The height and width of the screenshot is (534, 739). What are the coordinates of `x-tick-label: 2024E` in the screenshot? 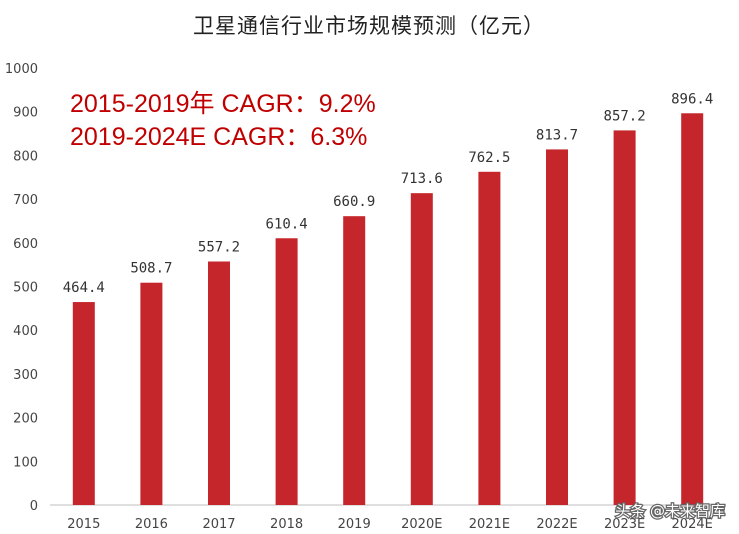 It's located at (692, 524).